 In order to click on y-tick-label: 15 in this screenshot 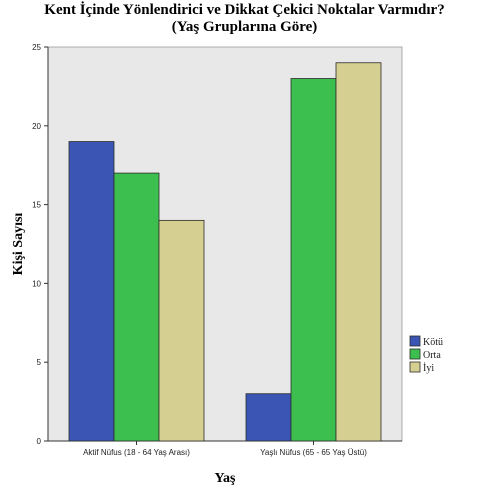, I will do `click(36, 205)`.